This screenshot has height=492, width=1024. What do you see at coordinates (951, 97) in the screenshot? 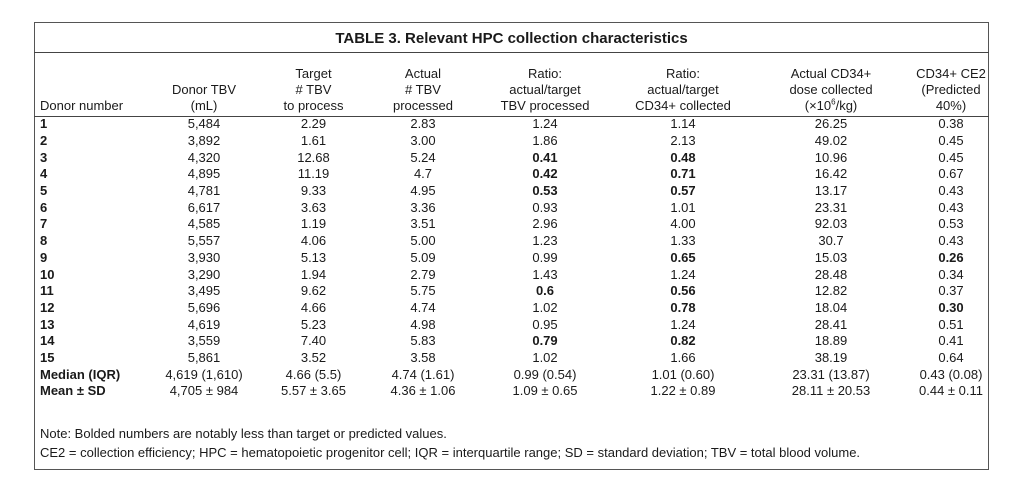
I see `header-line: (Predicted 40%)` at bounding box center [951, 97].